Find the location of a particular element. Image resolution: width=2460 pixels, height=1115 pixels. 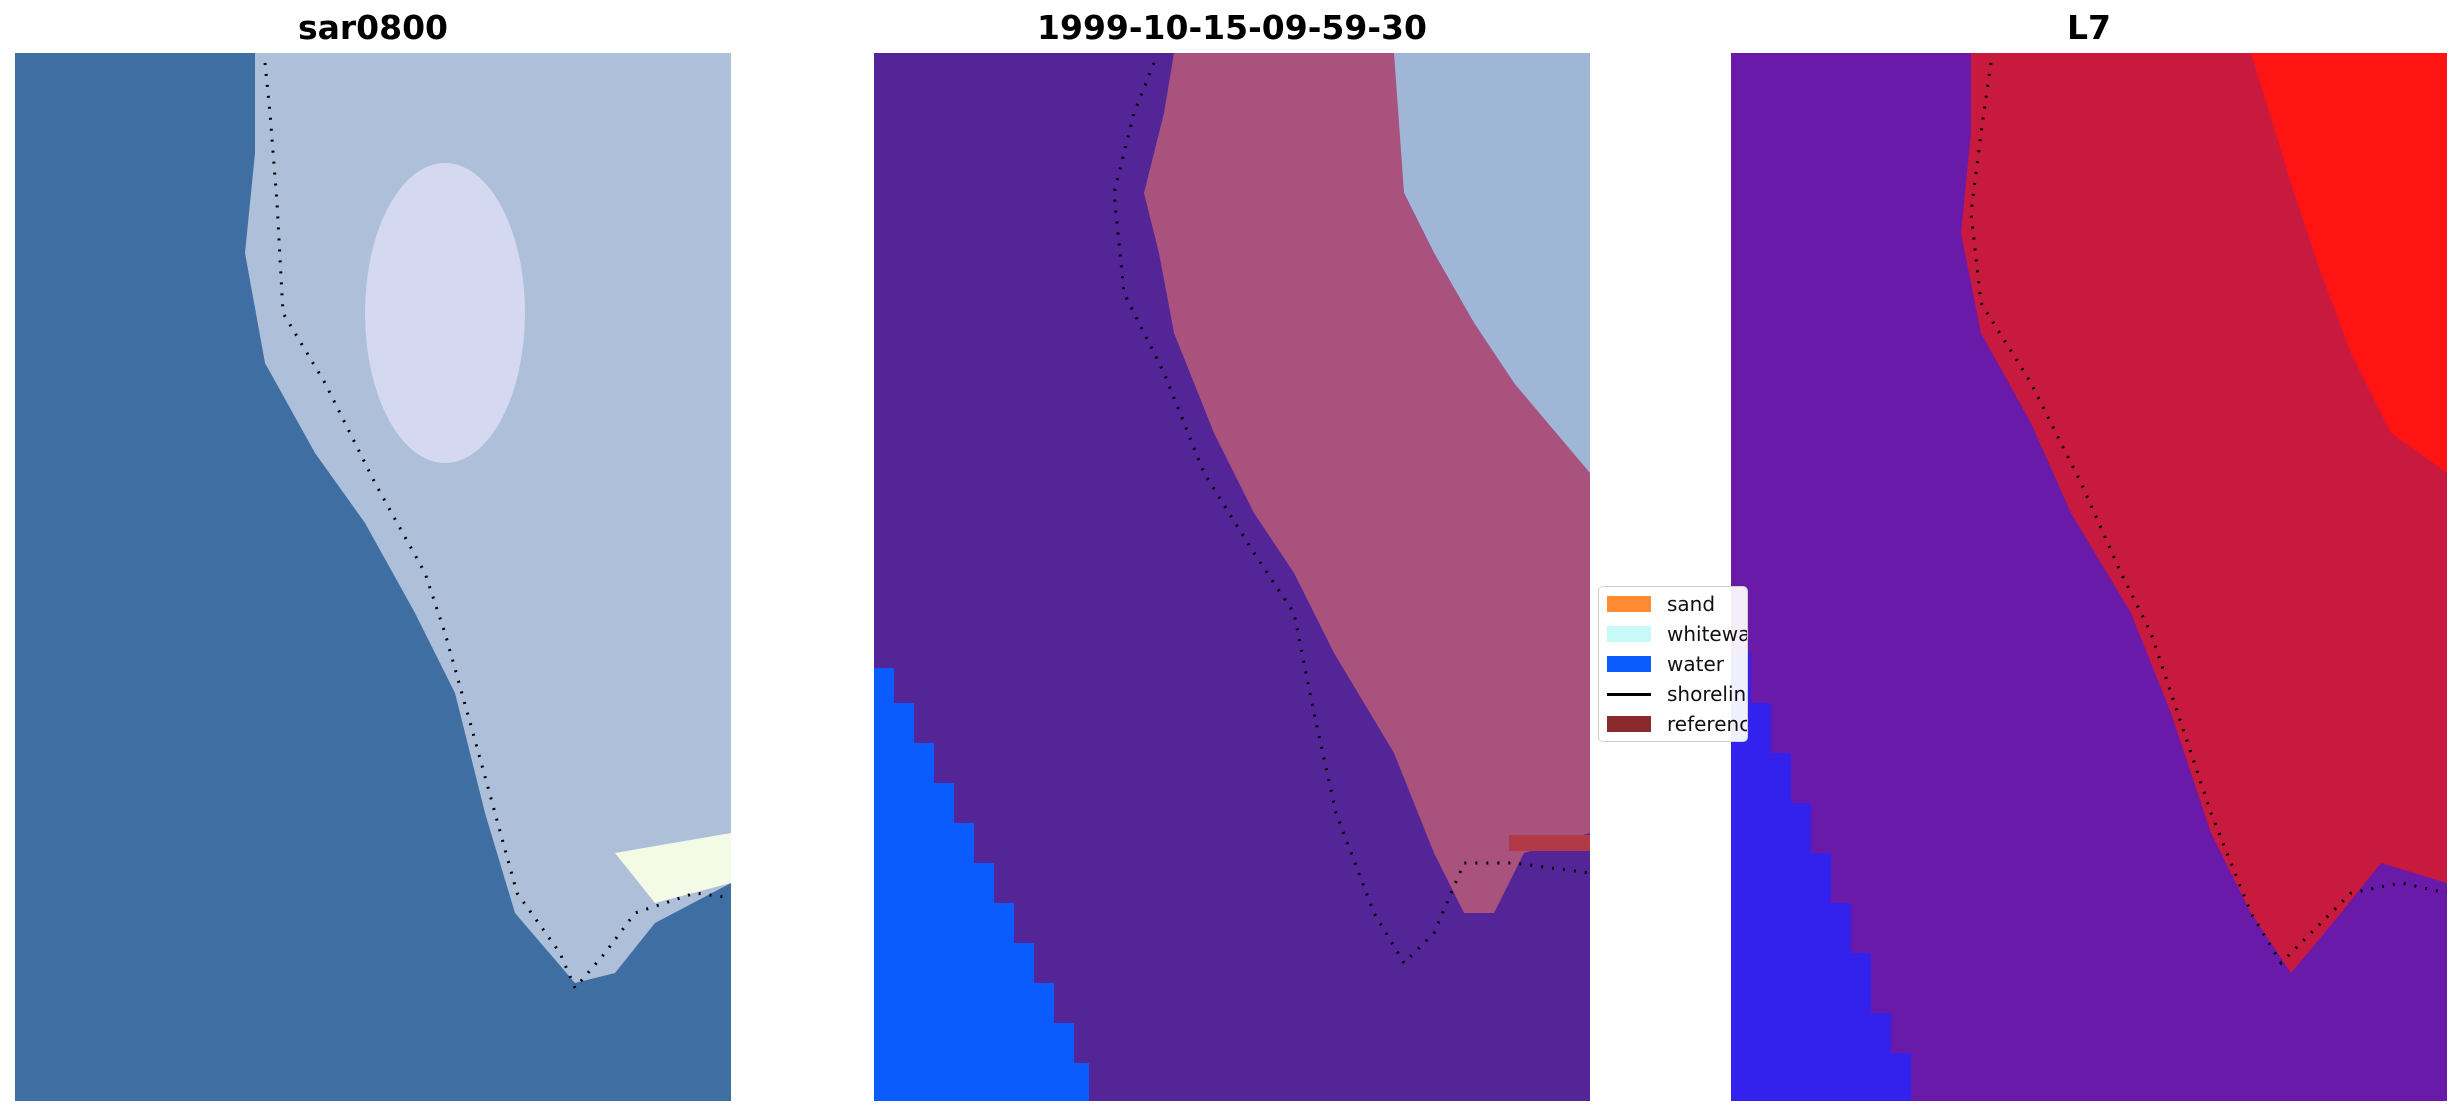

legend-label: shoreline is located at coordinates (1707, 694).